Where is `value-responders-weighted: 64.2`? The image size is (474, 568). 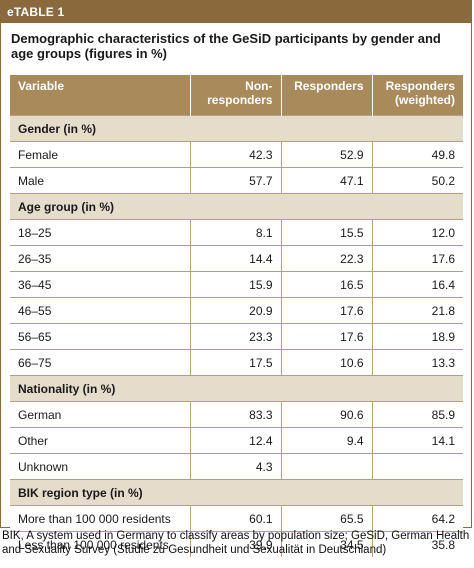 value-responders-weighted: 64.2 is located at coordinates (417, 518).